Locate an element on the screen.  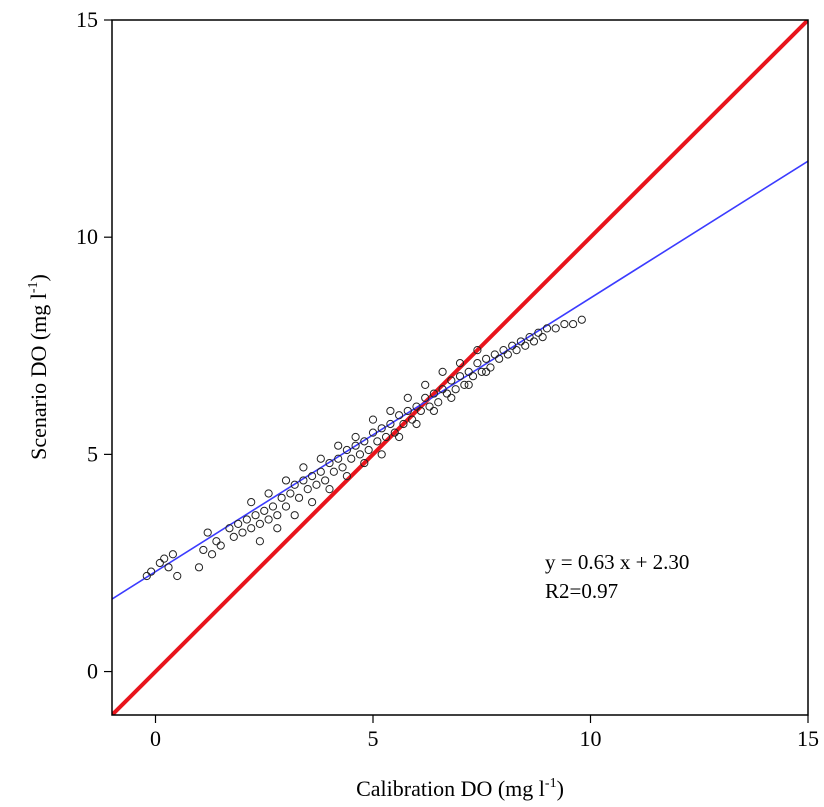
y-tick-label: 0 is located at coordinates (92, 671).